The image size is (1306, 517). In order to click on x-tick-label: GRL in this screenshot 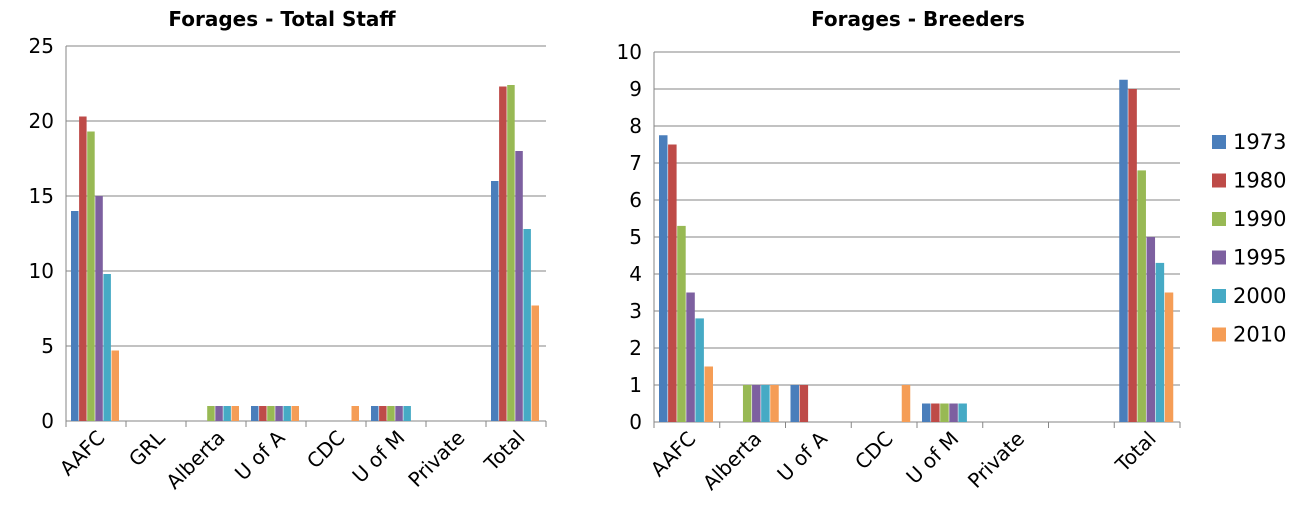, I will do `click(147, 448)`.